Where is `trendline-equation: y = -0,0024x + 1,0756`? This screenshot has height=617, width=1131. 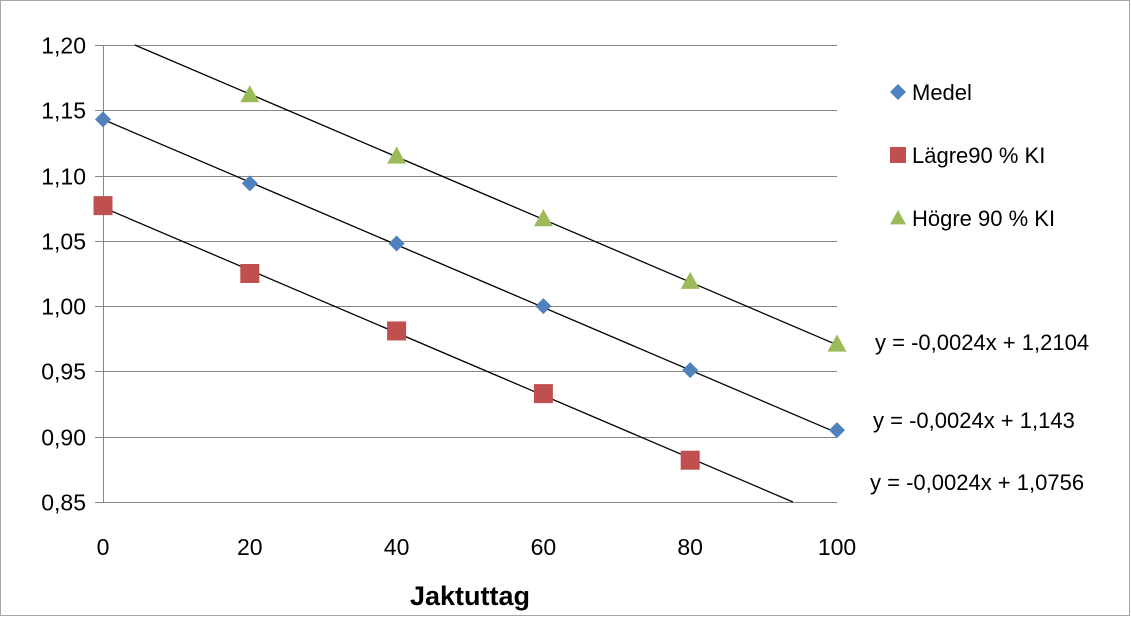
trendline-equation: y = -0,0024x + 1,0756 is located at coordinates (977, 482).